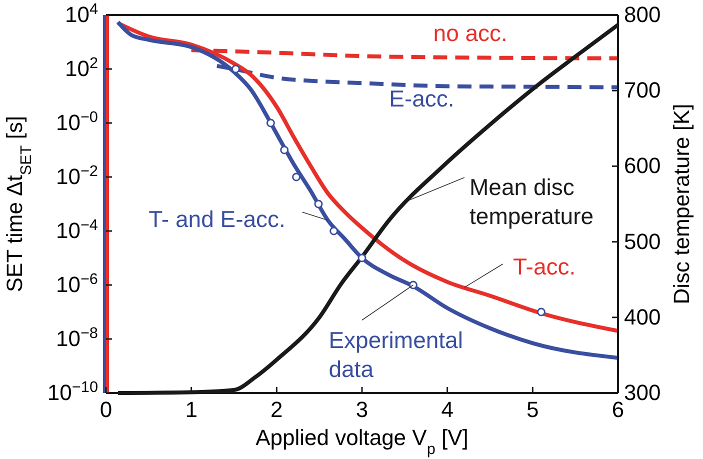 This screenshot has height=459, width=703. I want to click on y2-tick-label: 500, so click(642, 241).